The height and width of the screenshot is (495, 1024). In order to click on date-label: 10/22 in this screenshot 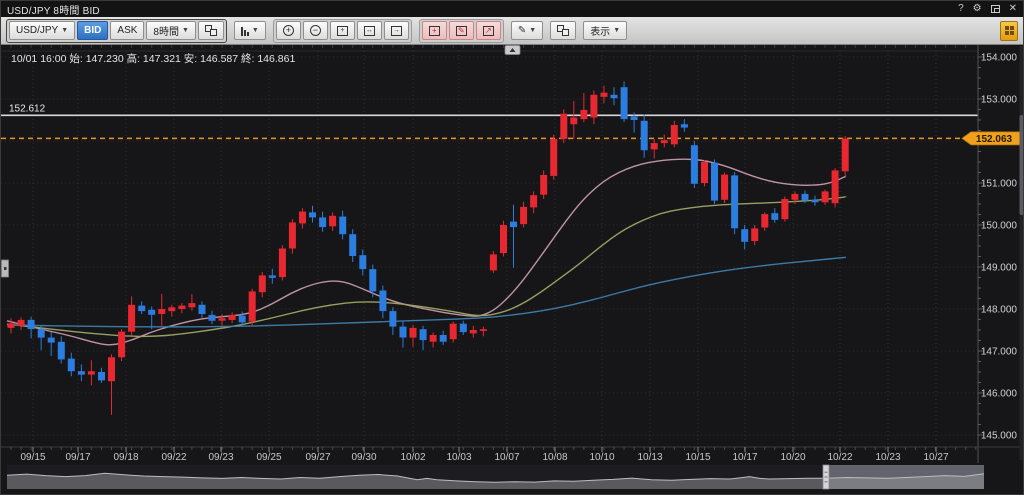, I will do `click(839, 457)`.